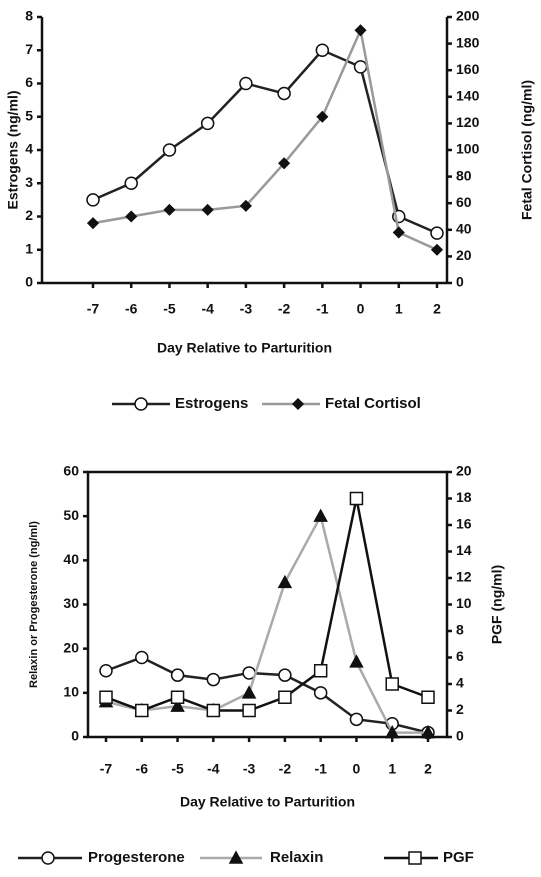 Image resolution: width=541 pixels, height=877 pixels. Describe the element at coordinates (464, 497) in the screenshot. I see `y2-tick-label: 18` at that location.